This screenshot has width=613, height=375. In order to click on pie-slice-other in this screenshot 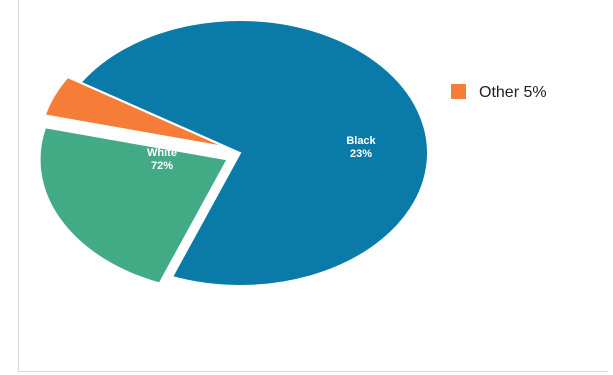, I will do `click(135, 112)`.